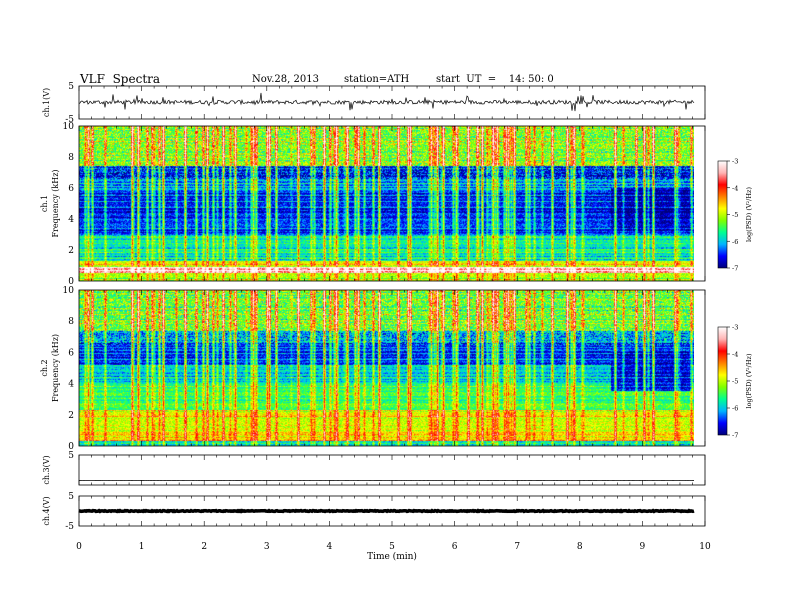 The height and width of the screenshot is (612, 792). What do you see at coordinates (386, 511) in the screenshot?
I see `waveform-ch4v` at bounding box center [386, 511].